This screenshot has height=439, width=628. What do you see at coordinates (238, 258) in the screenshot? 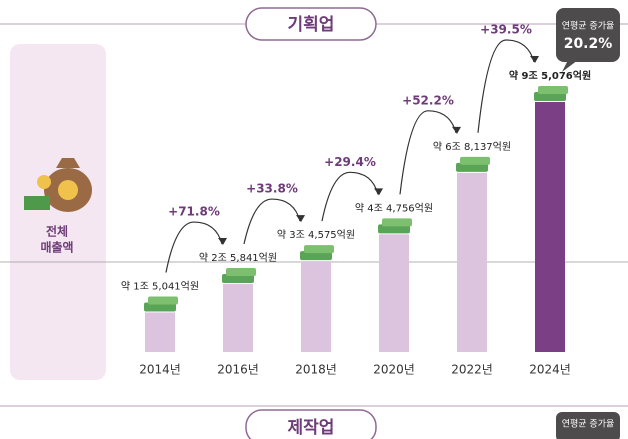
I see `value-label: 약 2조 5,841억원` at bounding box center [238, 258].